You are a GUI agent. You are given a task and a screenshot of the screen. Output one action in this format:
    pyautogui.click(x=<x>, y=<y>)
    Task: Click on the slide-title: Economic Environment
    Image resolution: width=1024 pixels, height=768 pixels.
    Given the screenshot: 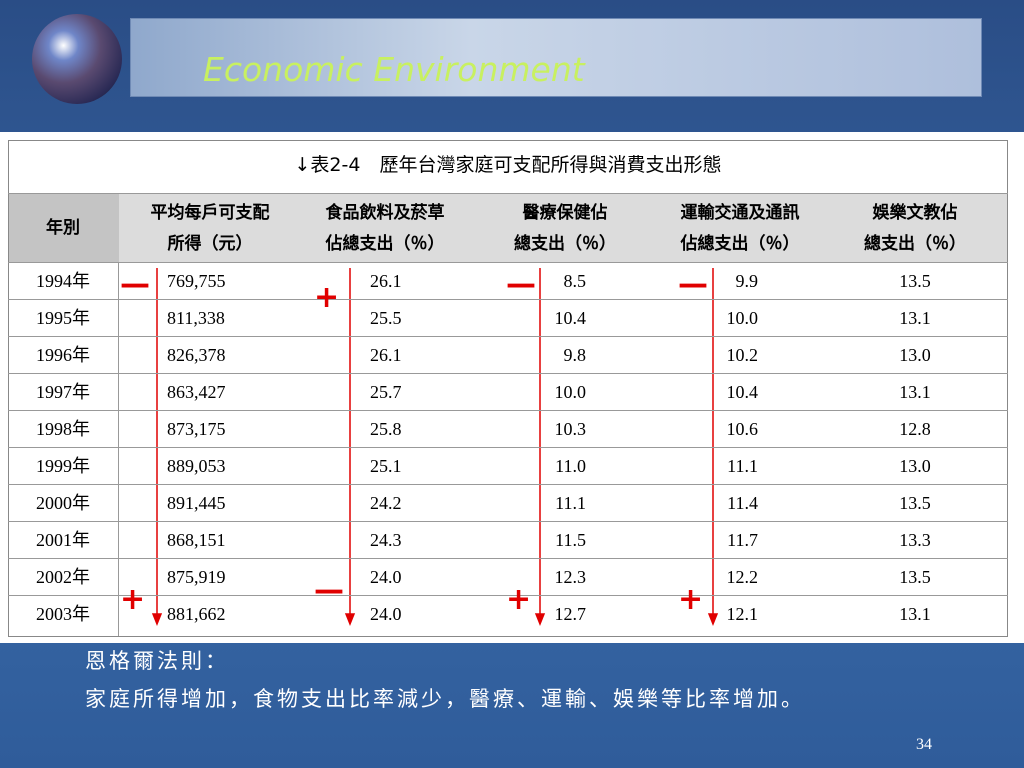 What is the action you would take?
    pyautogui.click(x=394, y=69)
    